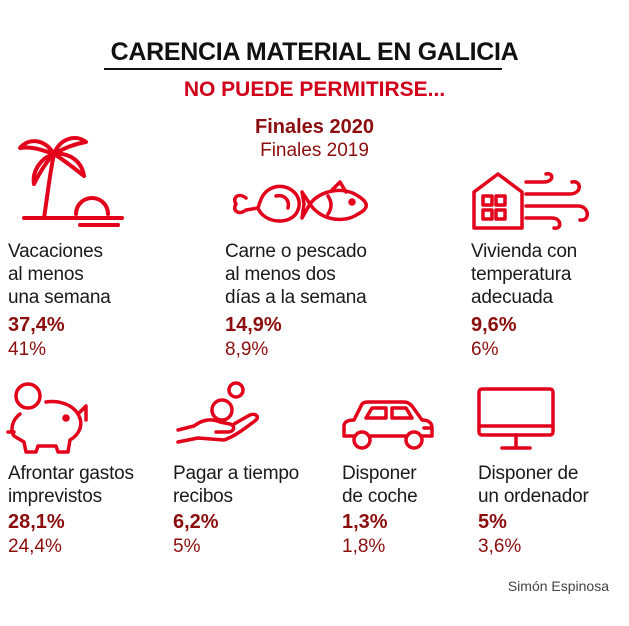 The image size is (629, 626). What do you see at coordinates (35, 546) in the screenshot?
I see `value-2019-piggy-bank: 24,4%` at bounding box center [35, 546].